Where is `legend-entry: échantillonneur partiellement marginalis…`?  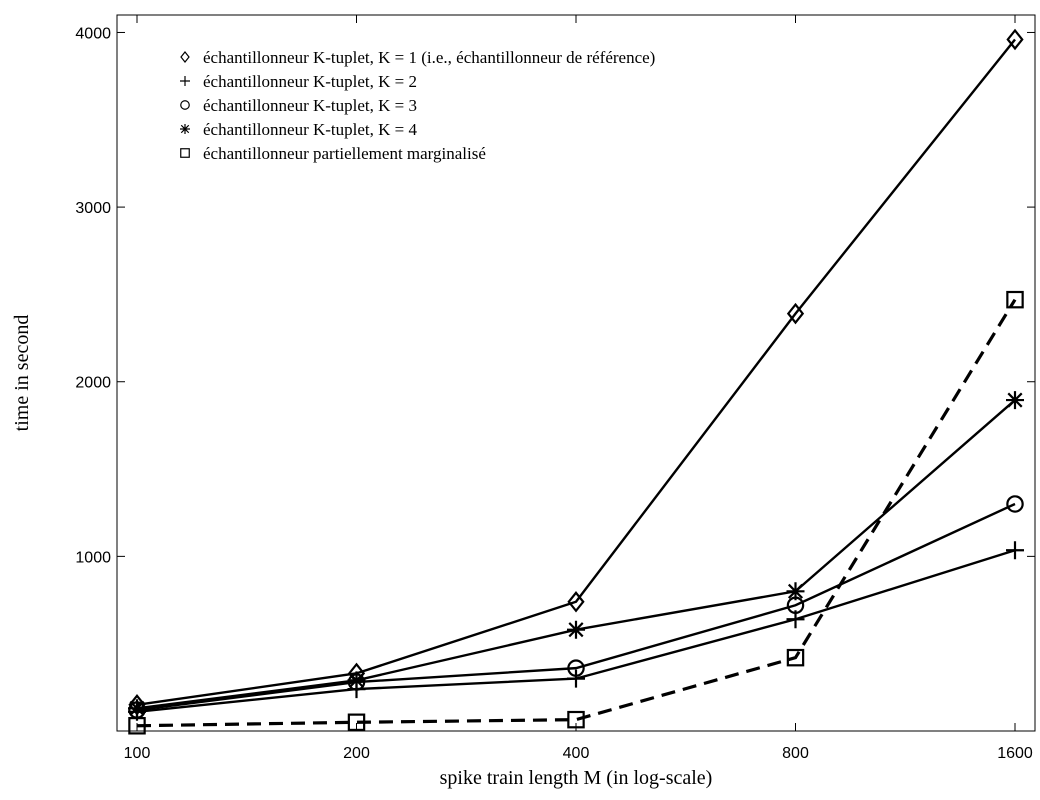
legend-entry: échantillonneur partiellement marginalis… is located at coordinates (333, 153).